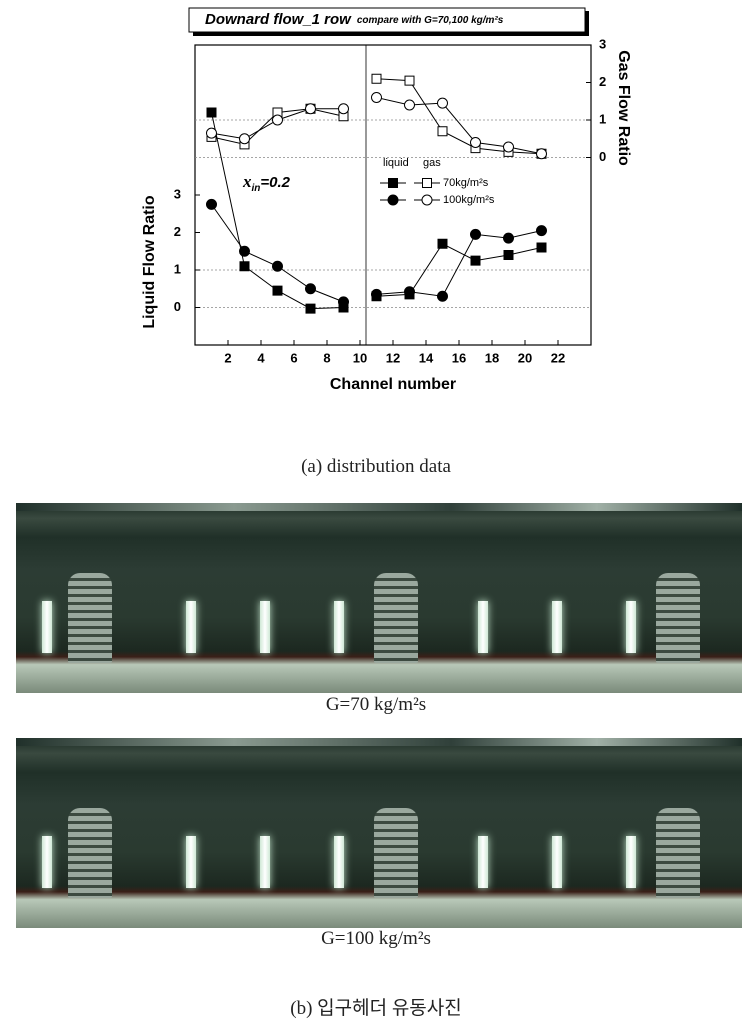 The width and height of the screenshot is (752, 1026). Describe the element at coordinates (177, 268) in the screenshot. I see `y-tick-label: 1` at that location.